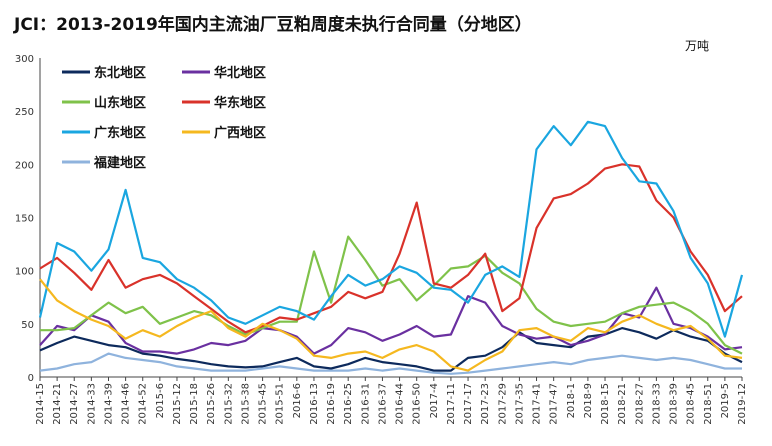  I want to click on x-tick-label: 2018-1, so click(571, 400).